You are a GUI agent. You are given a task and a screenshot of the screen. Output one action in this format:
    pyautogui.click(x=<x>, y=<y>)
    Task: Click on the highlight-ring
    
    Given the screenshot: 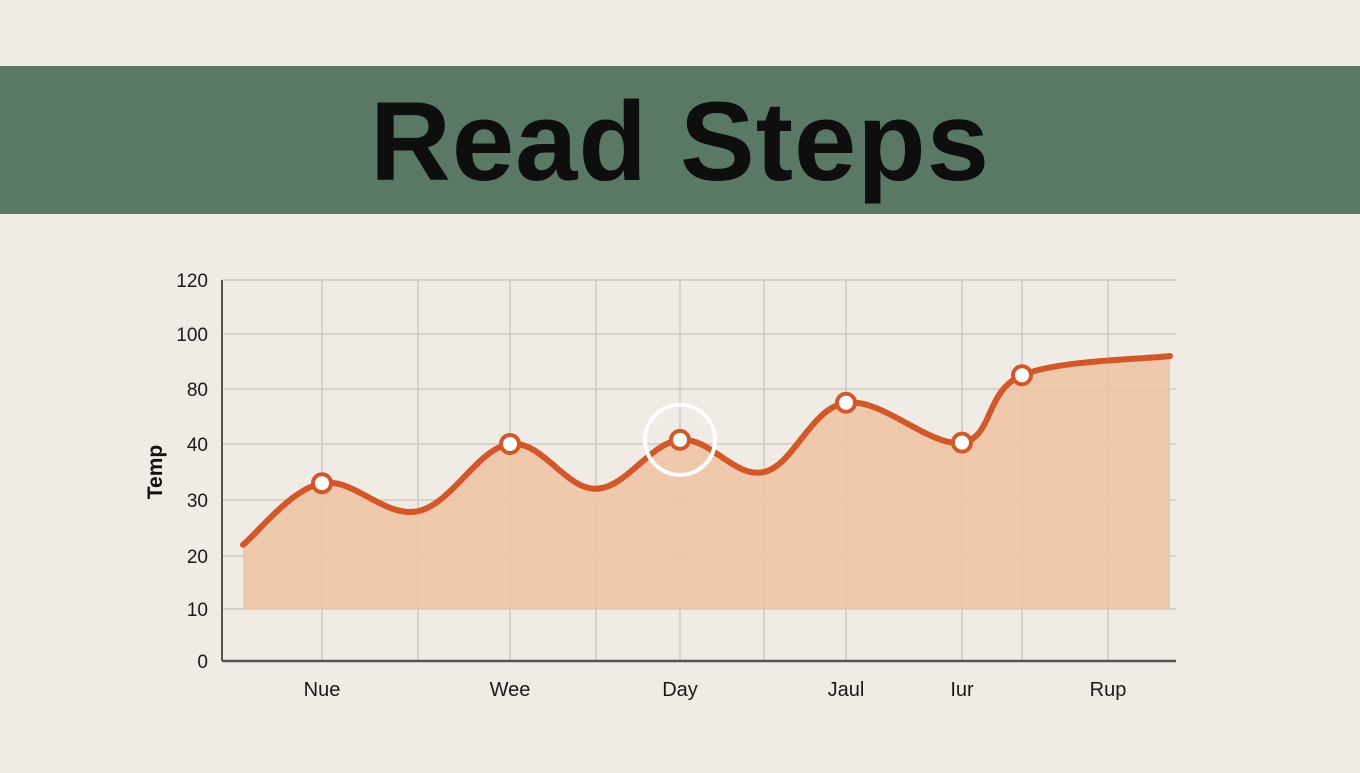 What is the action you would take?
    pyautogui.click(x=680, y=439)
    